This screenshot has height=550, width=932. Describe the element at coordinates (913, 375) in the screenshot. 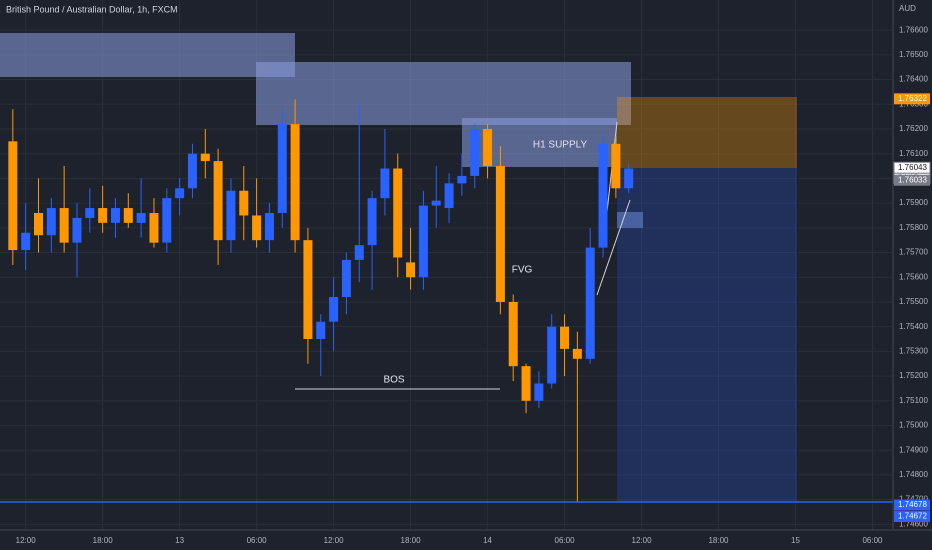

I see `y-tick-label: 1.75200` at that location.